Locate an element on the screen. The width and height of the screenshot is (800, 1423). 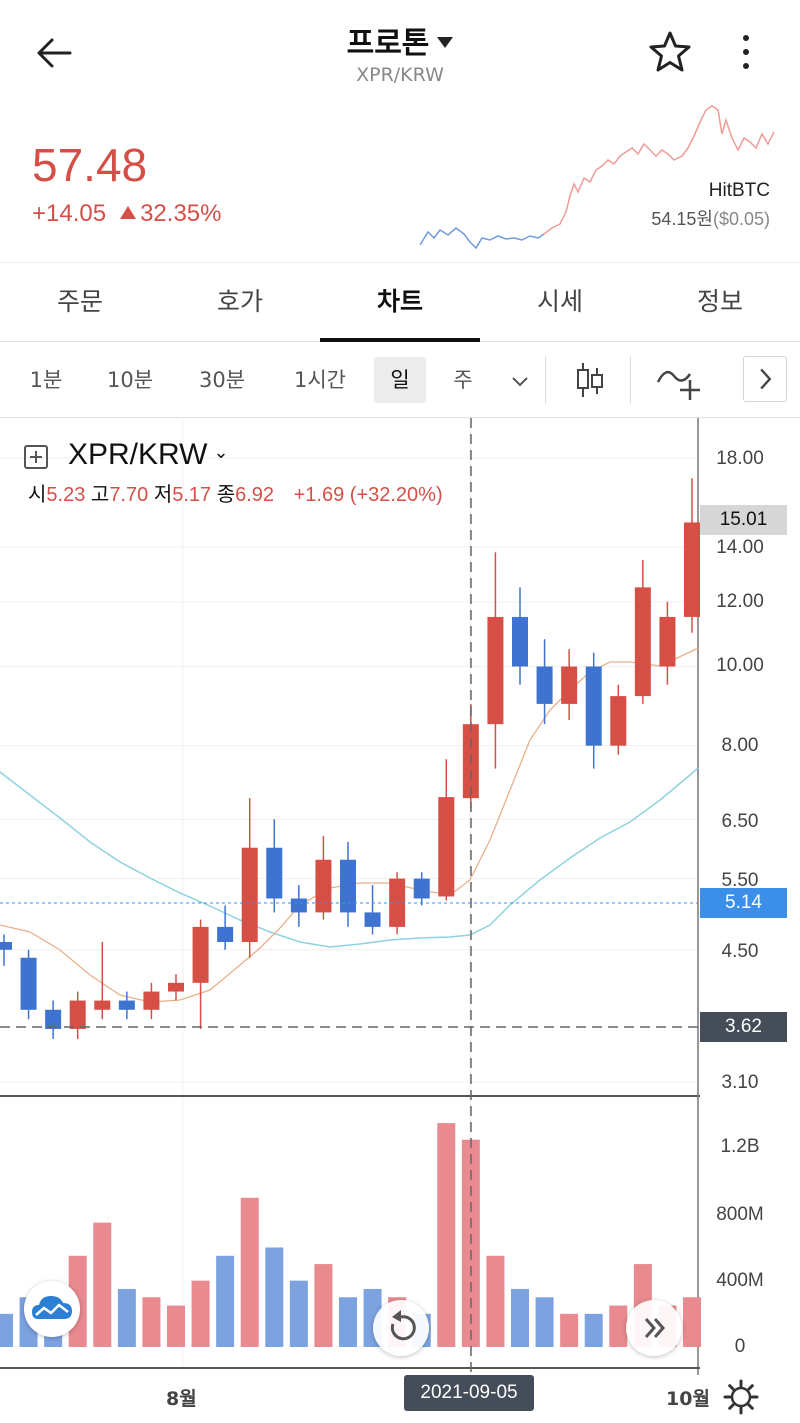
caret-down-icon is located at coordinates (445, 42).